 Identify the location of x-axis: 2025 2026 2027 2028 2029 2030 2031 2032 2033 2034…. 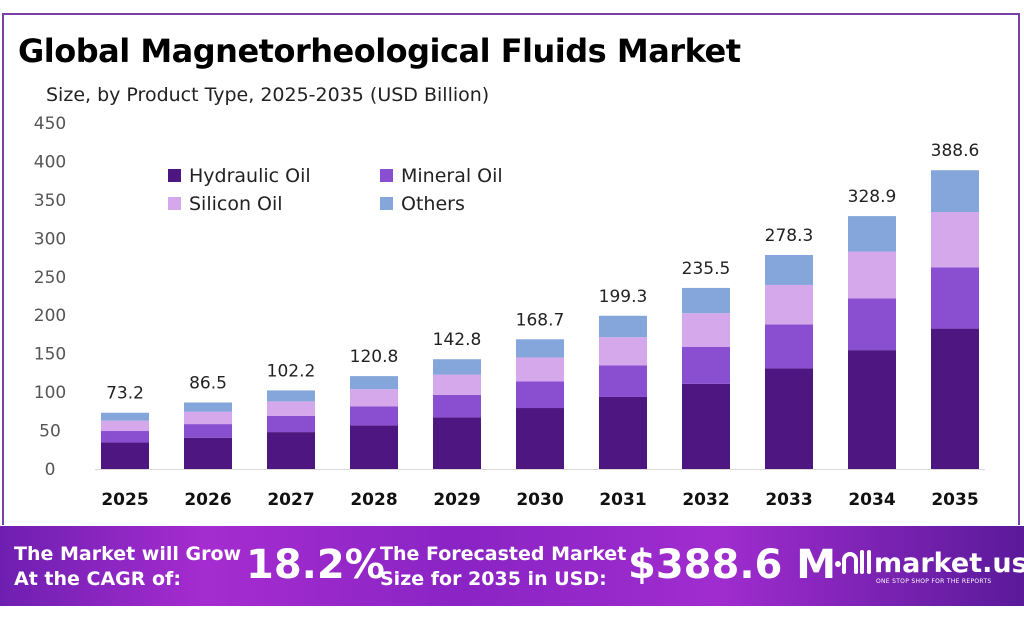
(539, 500).